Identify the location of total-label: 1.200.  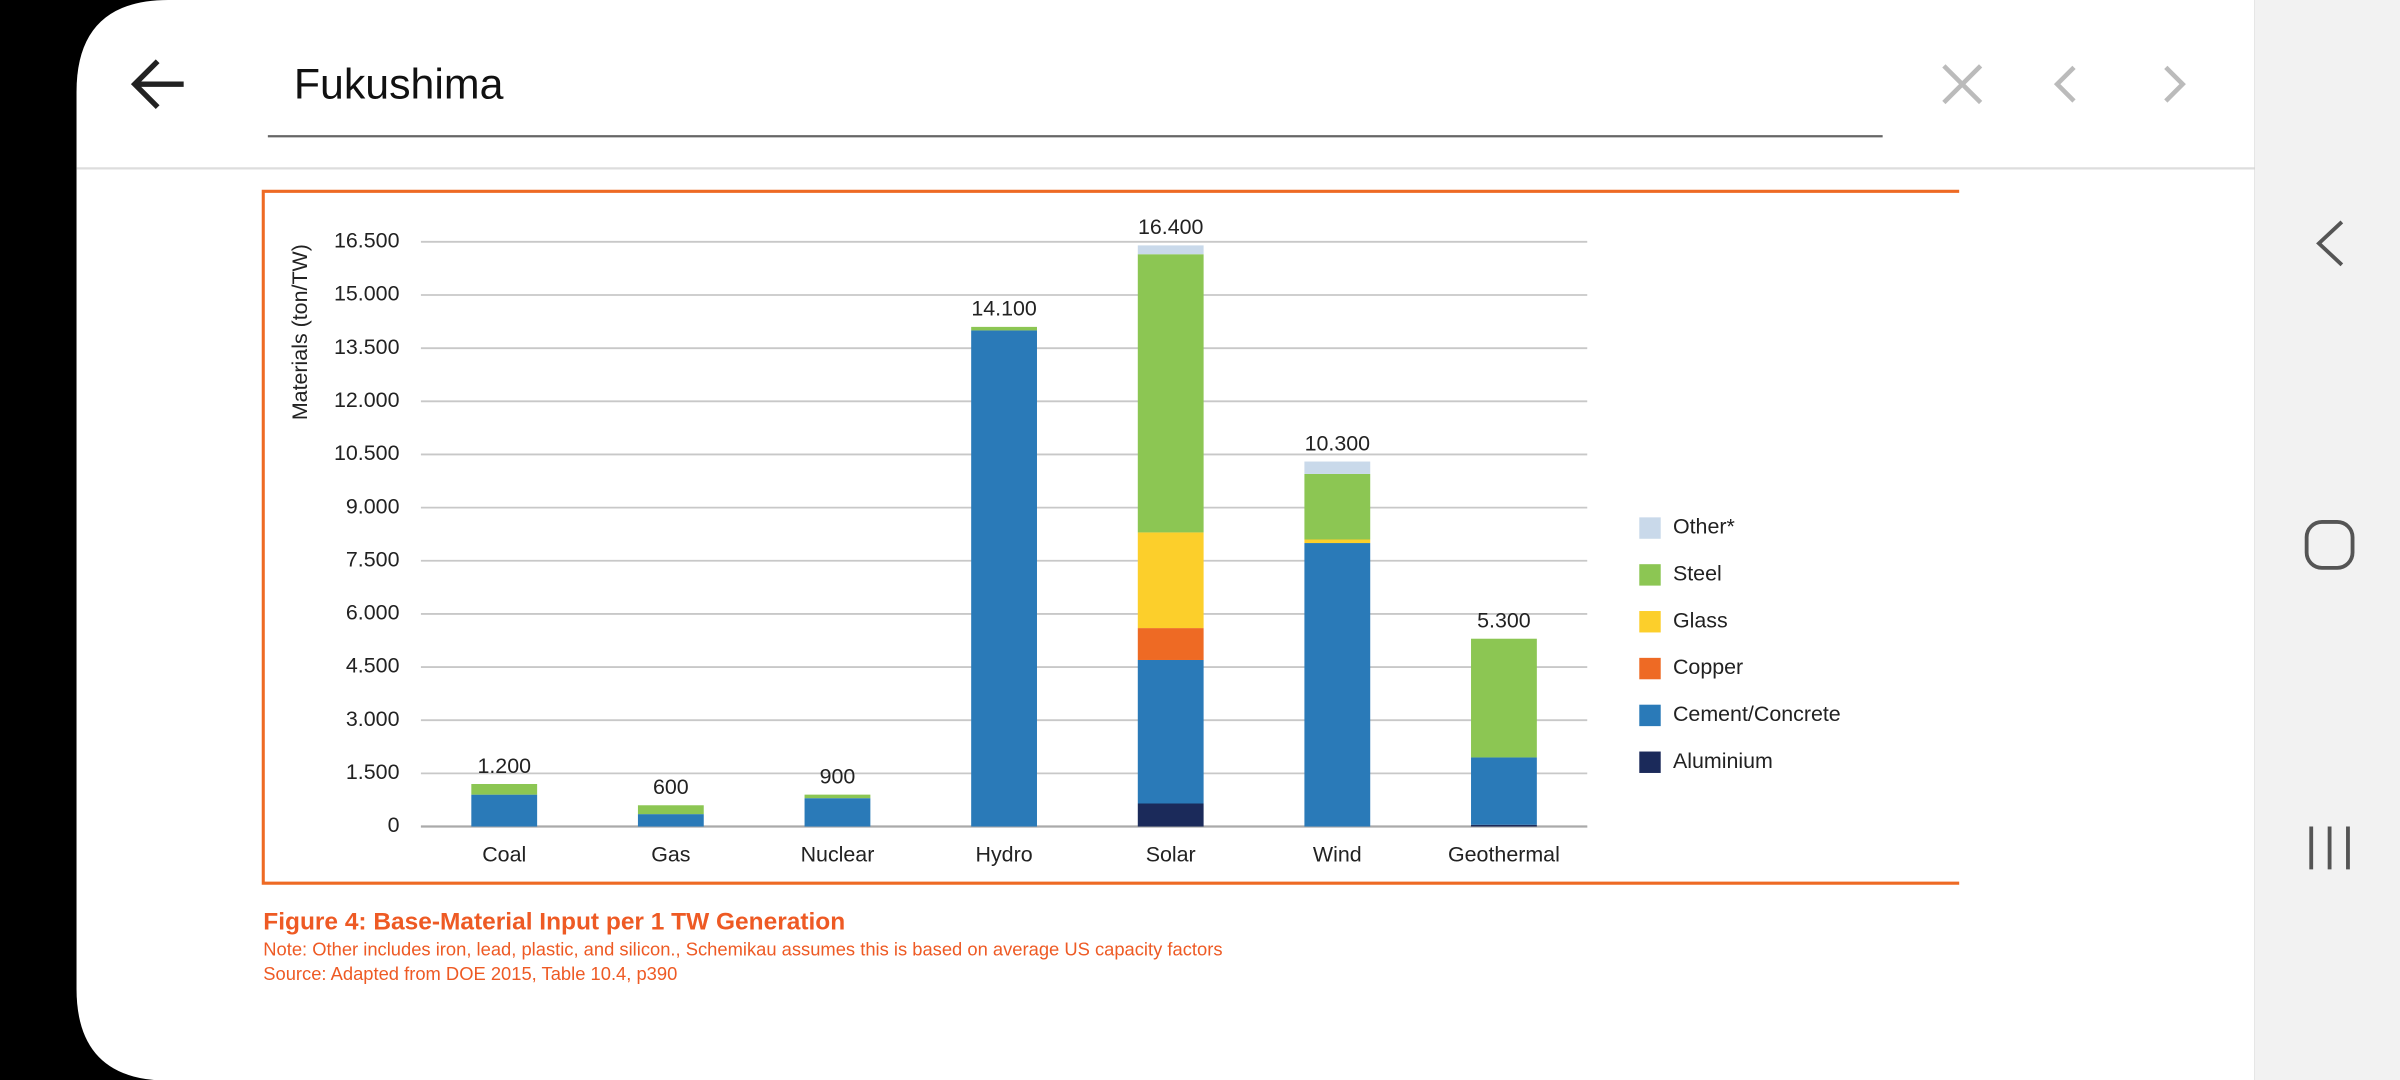
(504, 766).